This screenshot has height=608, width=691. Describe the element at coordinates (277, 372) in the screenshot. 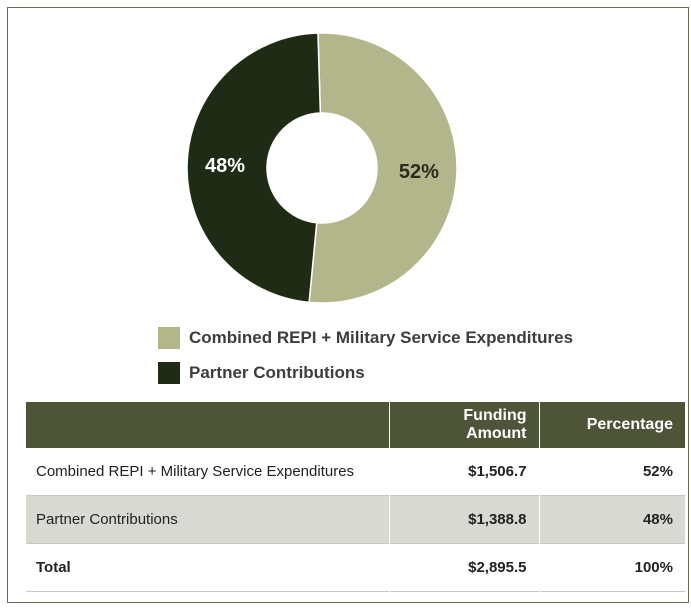

I see `legend-label-partner-contributions: Partner Contributions` at that location.